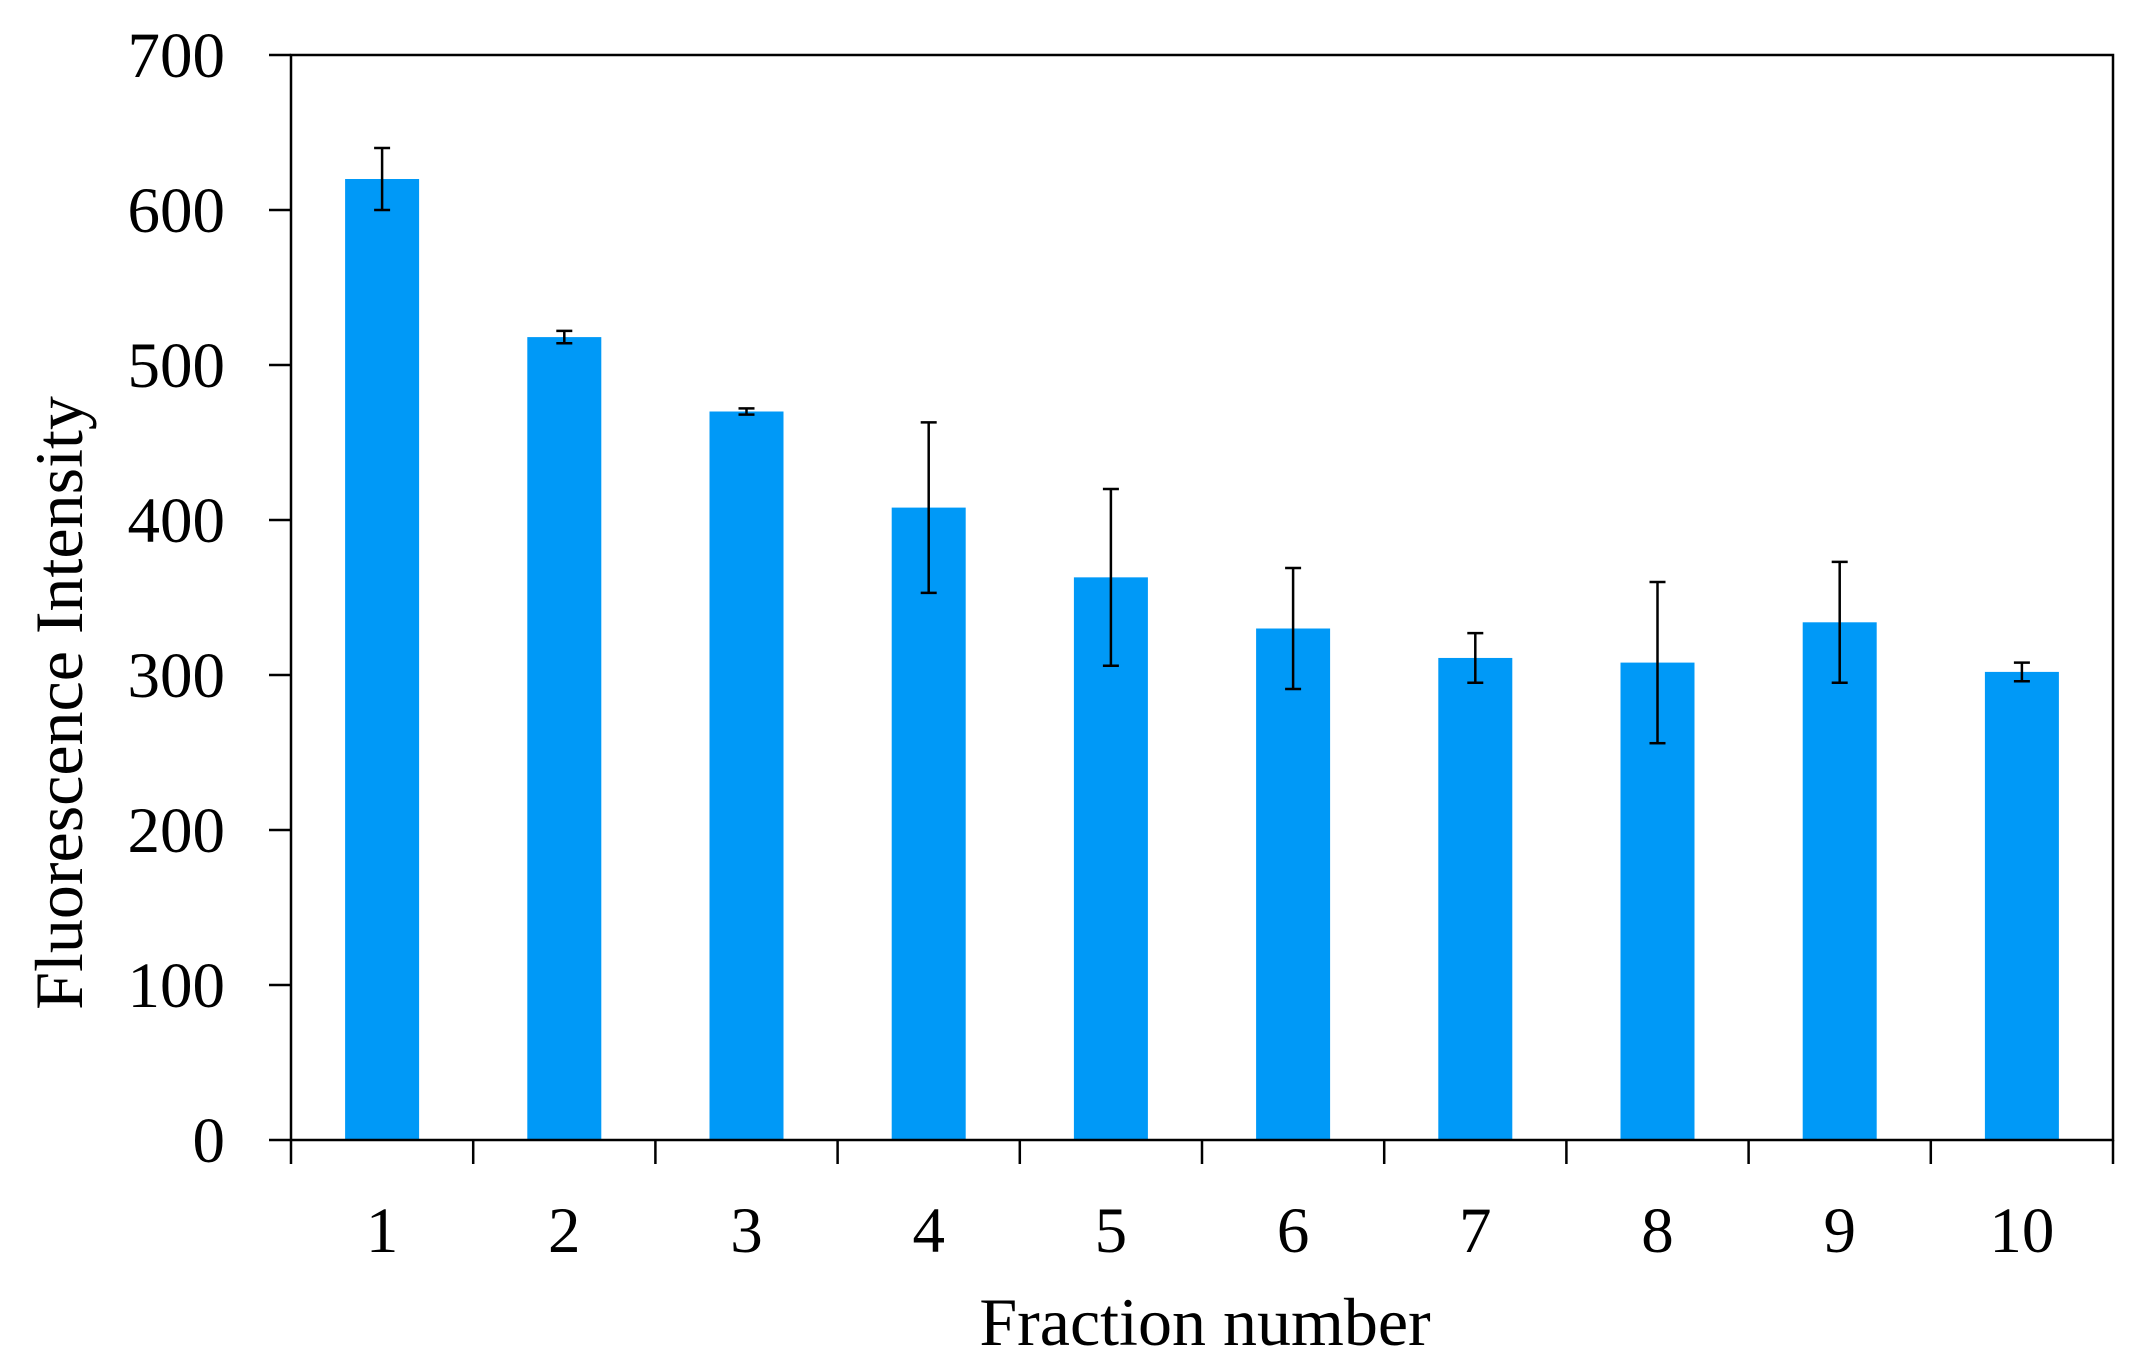  Describe the element at coordinates (1657, 1231) in the screenshot. I see `x-tick-label: 8` at that location.